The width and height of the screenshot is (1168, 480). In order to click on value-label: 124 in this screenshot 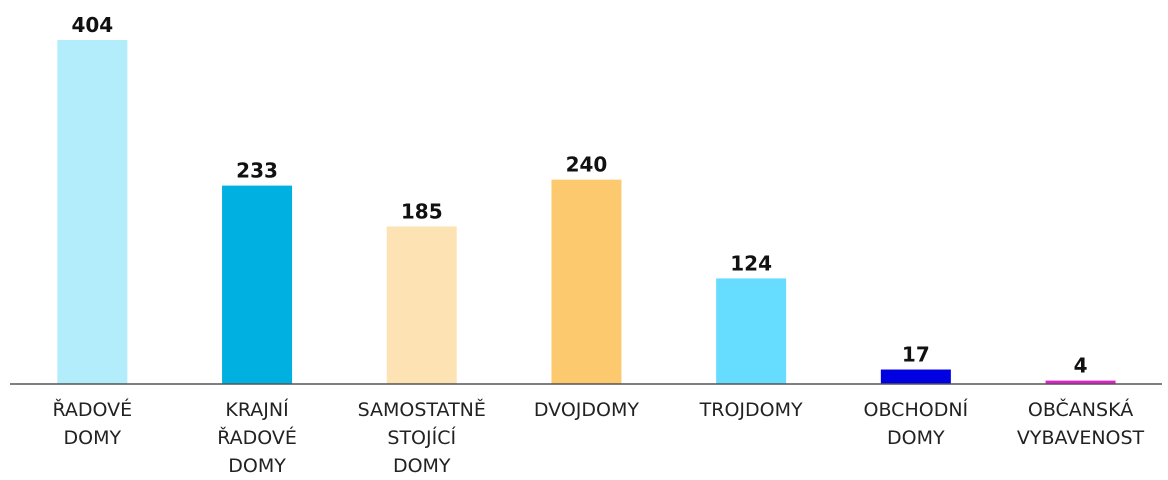, I will do `click(751, 263)`.